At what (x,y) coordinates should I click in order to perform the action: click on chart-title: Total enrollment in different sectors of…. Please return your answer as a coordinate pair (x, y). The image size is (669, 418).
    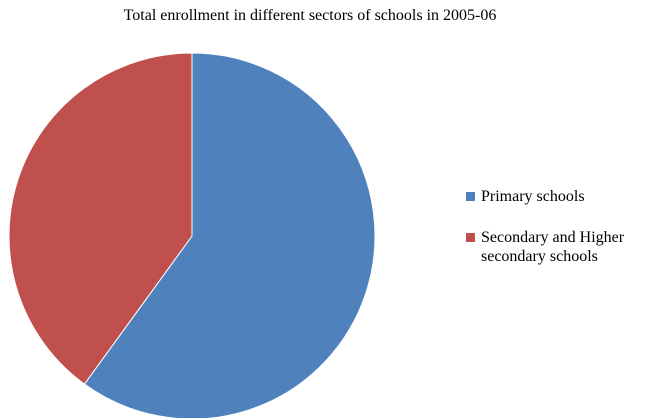
    Looking at the image, I should click on (310, 15).